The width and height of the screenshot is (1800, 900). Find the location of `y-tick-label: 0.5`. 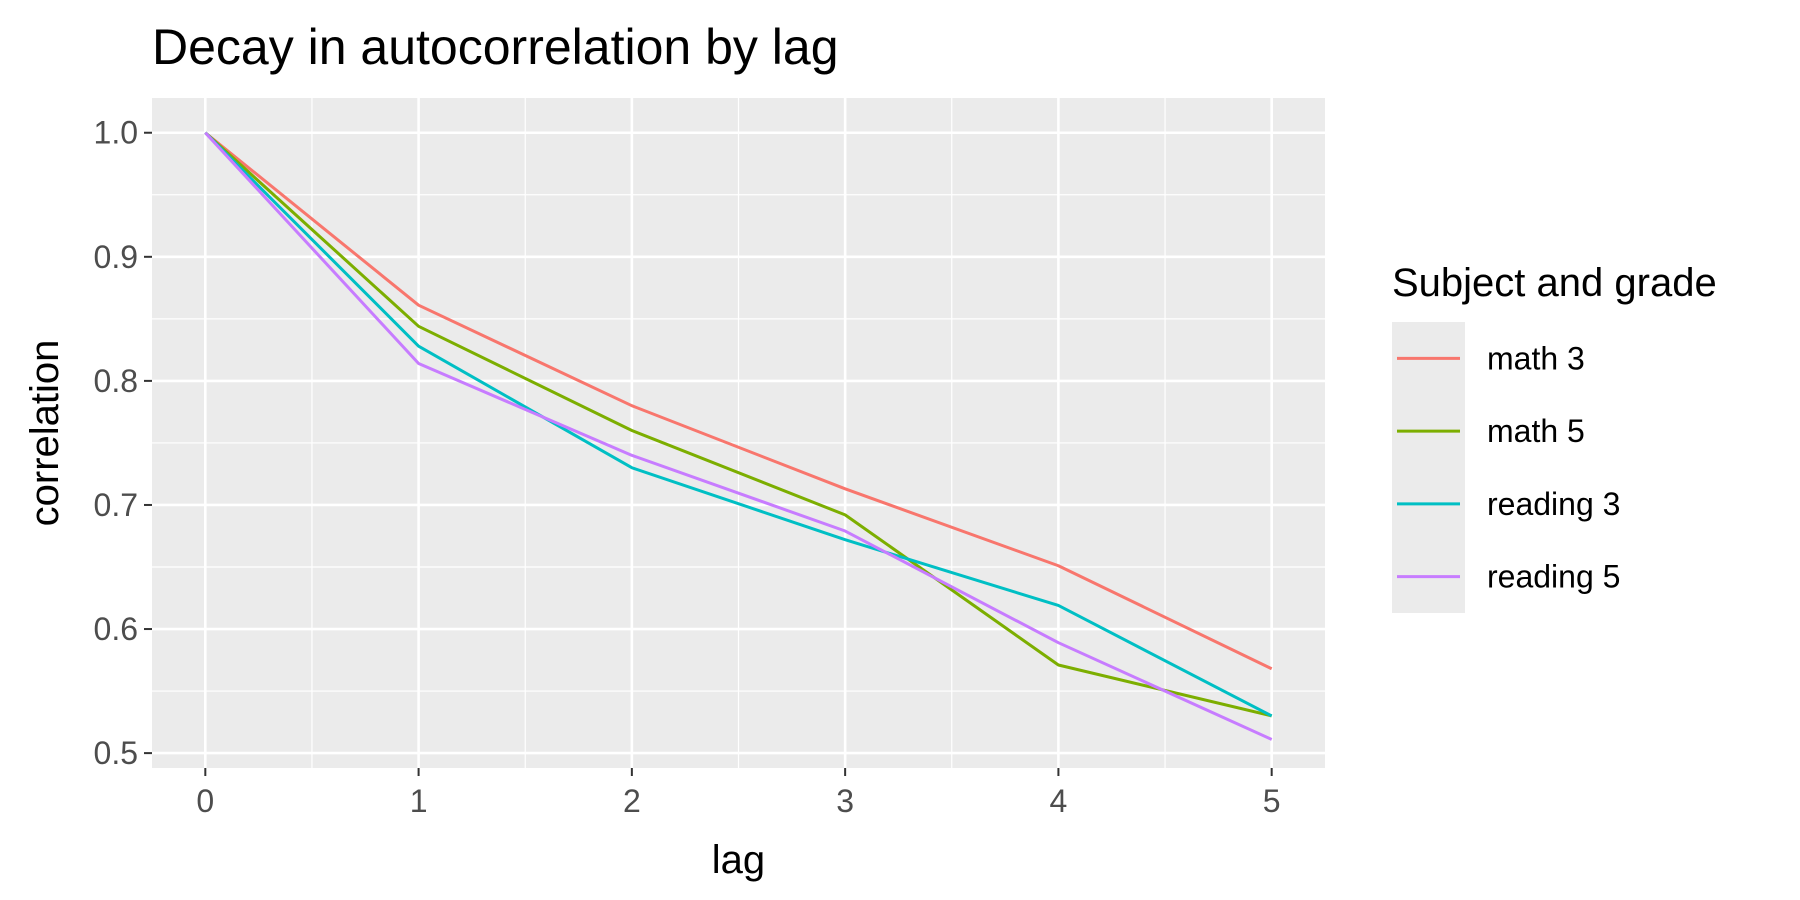

y-tick-label: 0.5 is located at coordinates (116, 753).